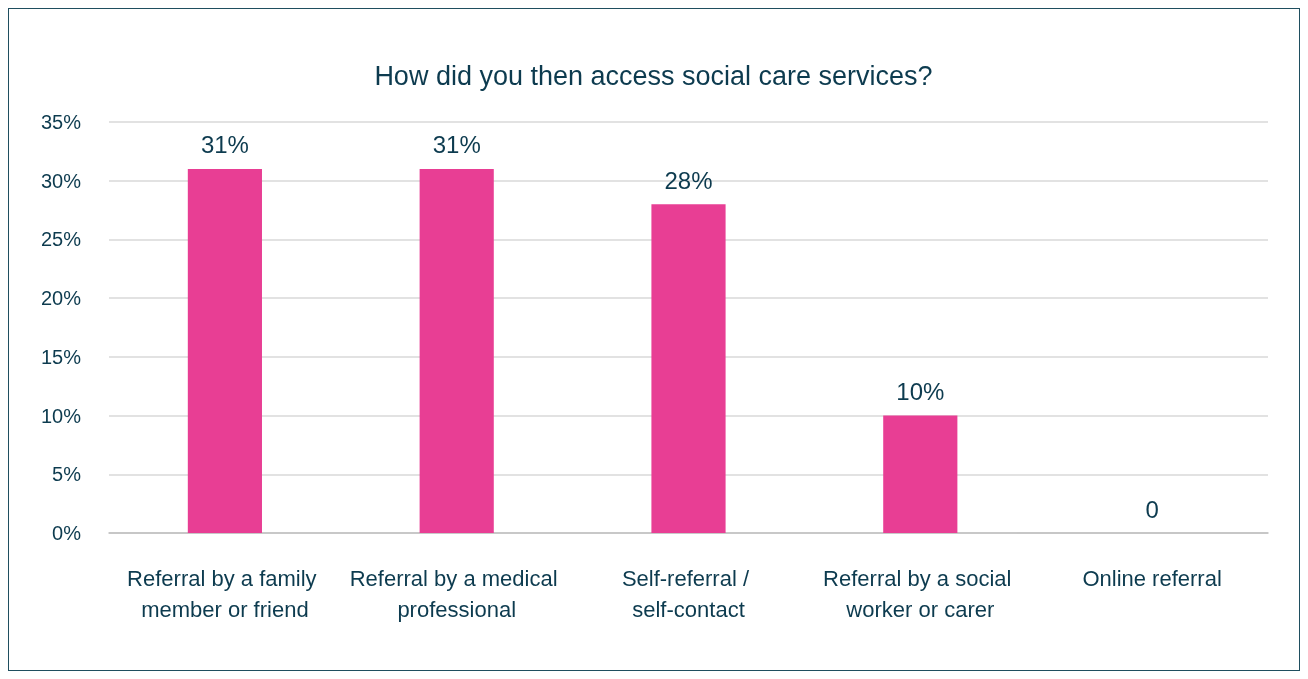  What do you see at coordinates (456, 594) in the screenshot?
I see `x-tick-label: Referral by a medical professional` at bounding box center [456, 594].